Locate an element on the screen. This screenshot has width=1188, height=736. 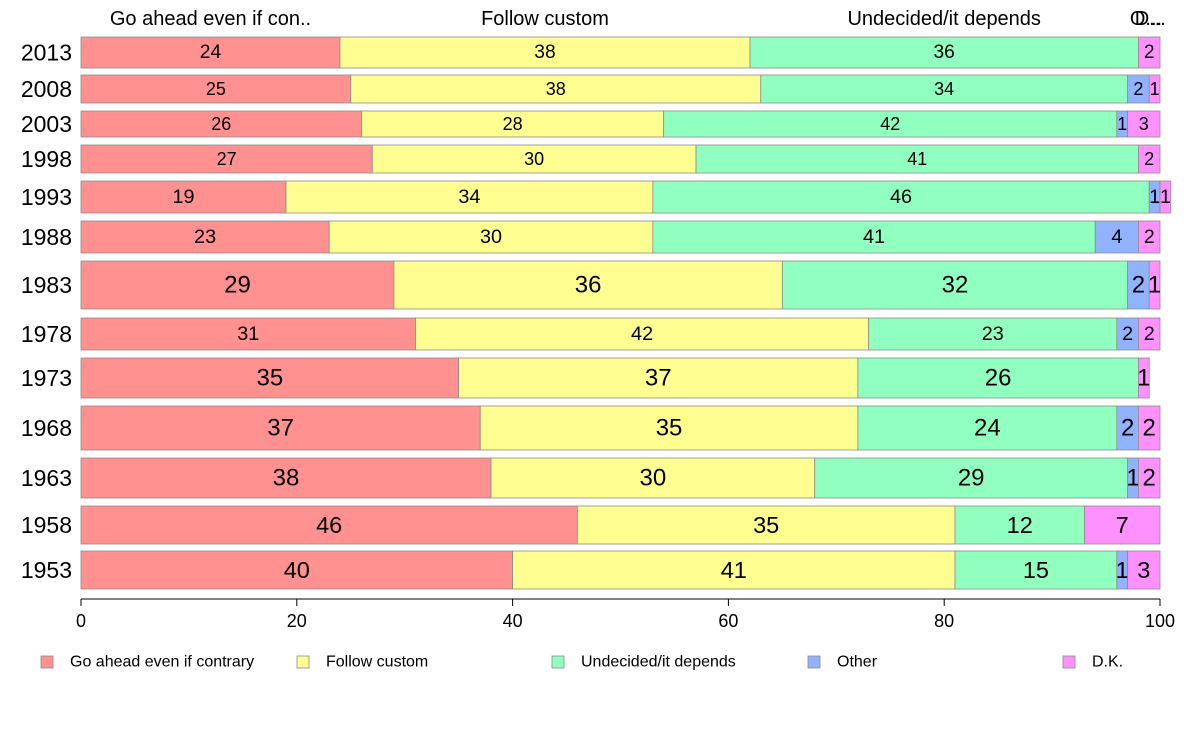
bar-value-label: 29 is located at coordinates (971, 478).